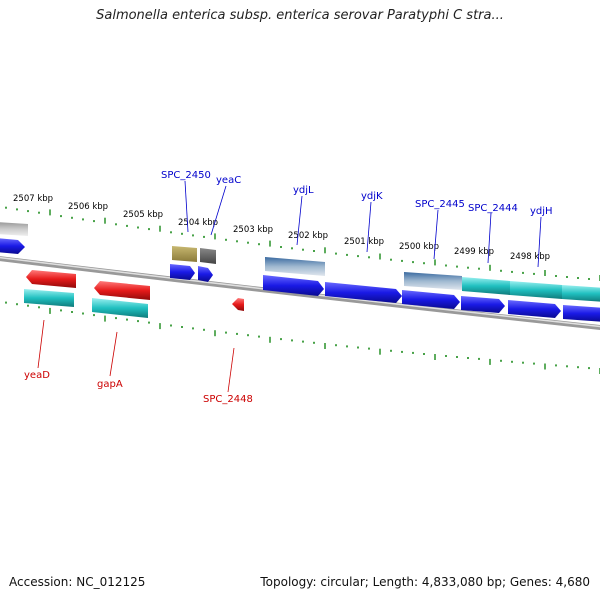 The height and width of the screenshot is (600, 600). I want to click on gene-feature-spc2450, so click(184, 254).